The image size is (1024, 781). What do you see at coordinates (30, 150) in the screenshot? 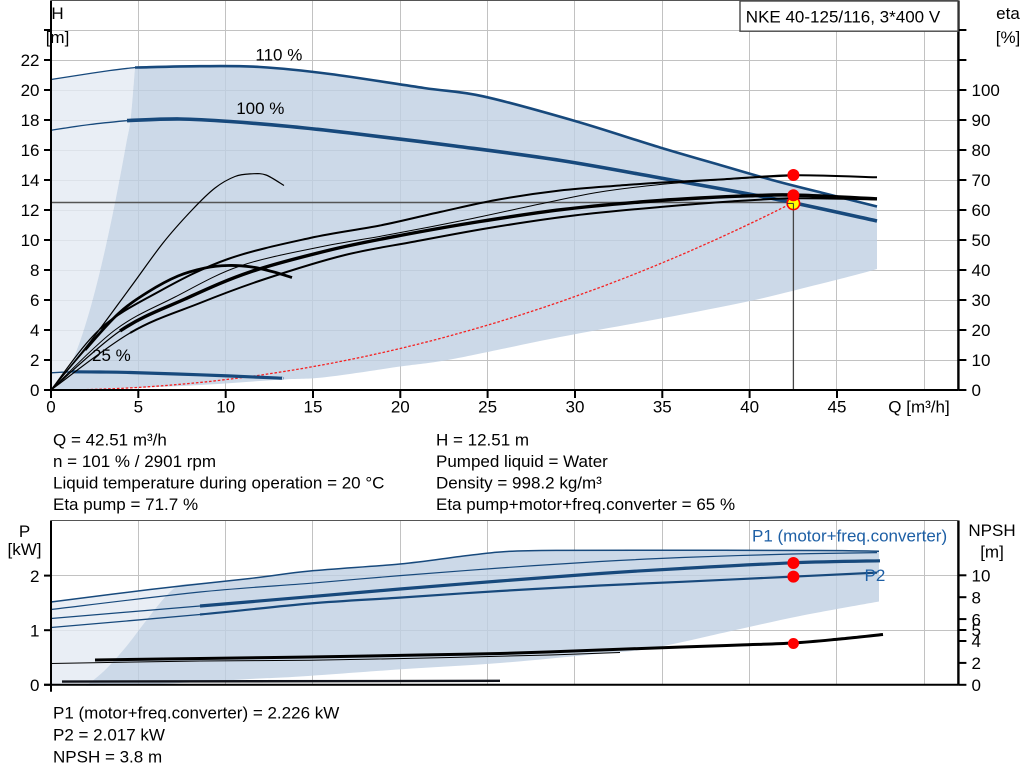
I see `svg-text: 16` at bounding box center [30, 150].